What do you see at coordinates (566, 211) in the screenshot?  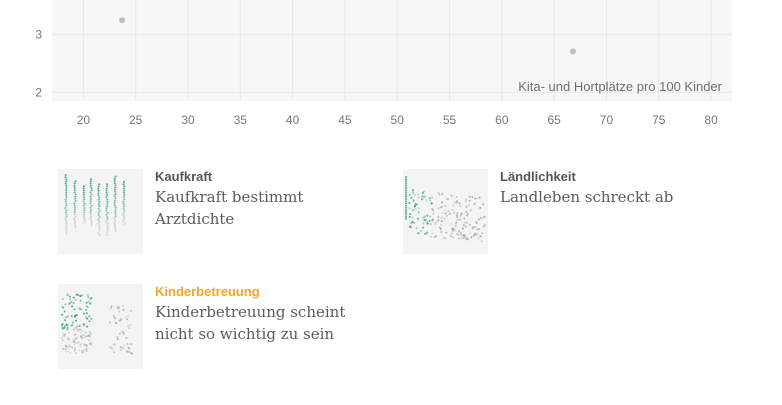 I see `story-card-laendlichkeit: Ländlichkeit Landleben schreckt ab` at bounding box center [566, 211].